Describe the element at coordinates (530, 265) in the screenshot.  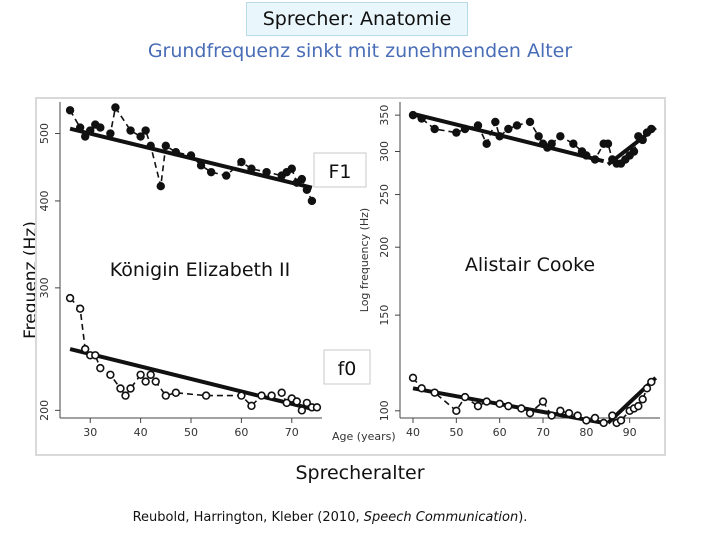
I see `speaker-right-label: Alistair Cooke` at that location.